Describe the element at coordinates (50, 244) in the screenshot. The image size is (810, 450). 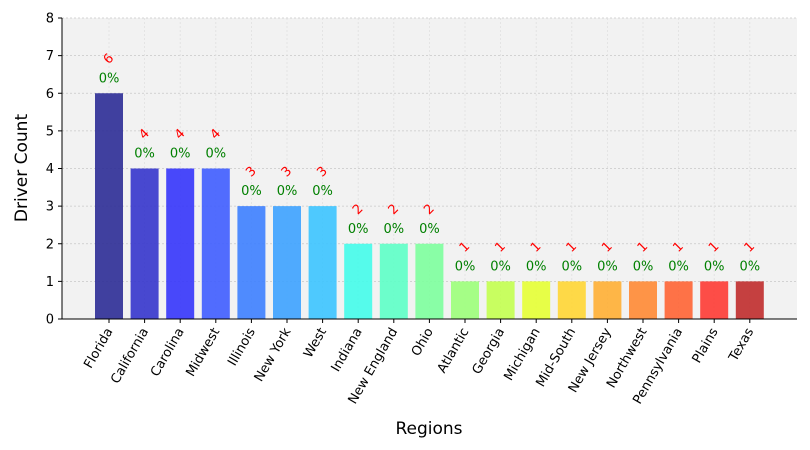
I see `y-tick-label: 2` at that location.